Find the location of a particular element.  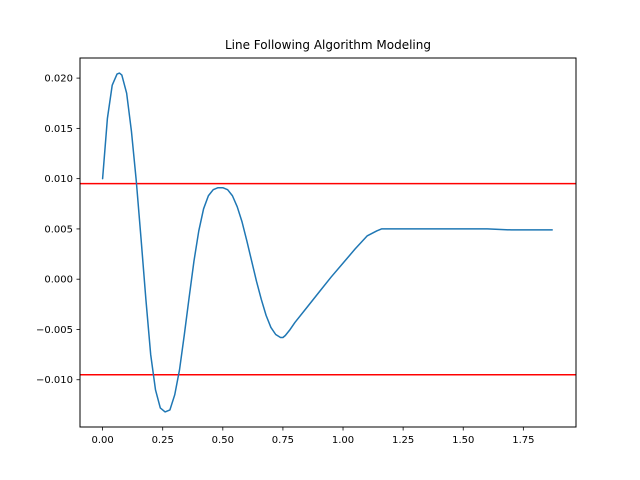

y-tick-label: −0.005 is located at coordinates (54, 330).